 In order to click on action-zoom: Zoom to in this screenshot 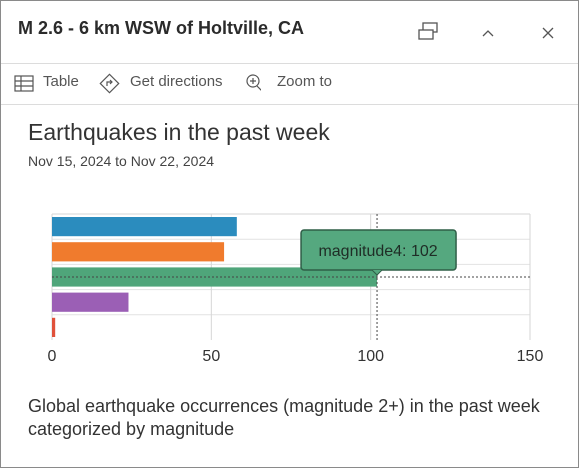, I will do `click(305, 81)`.